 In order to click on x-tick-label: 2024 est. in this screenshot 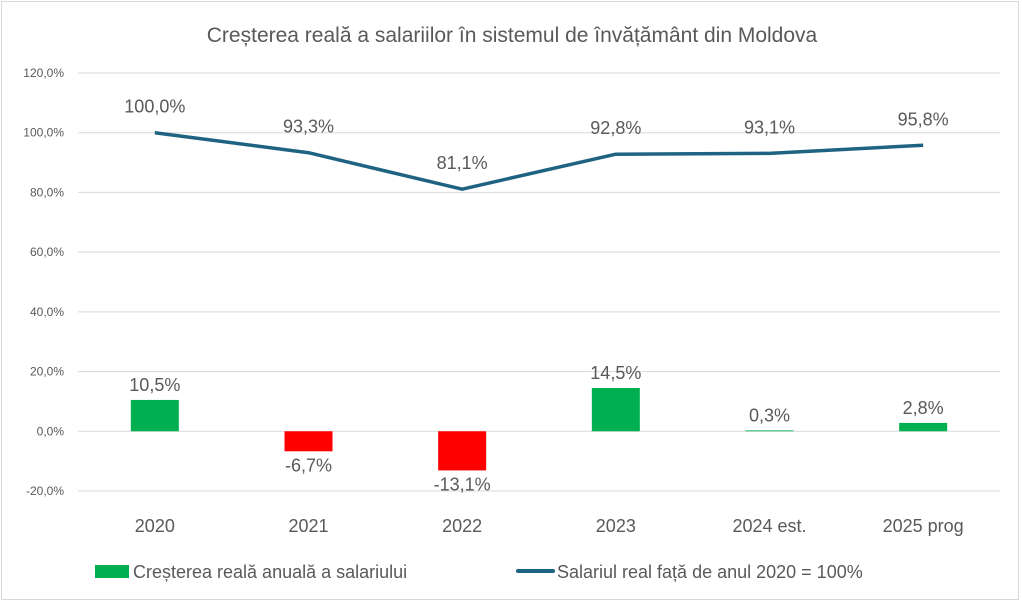, I will do `click(769, 526)`.